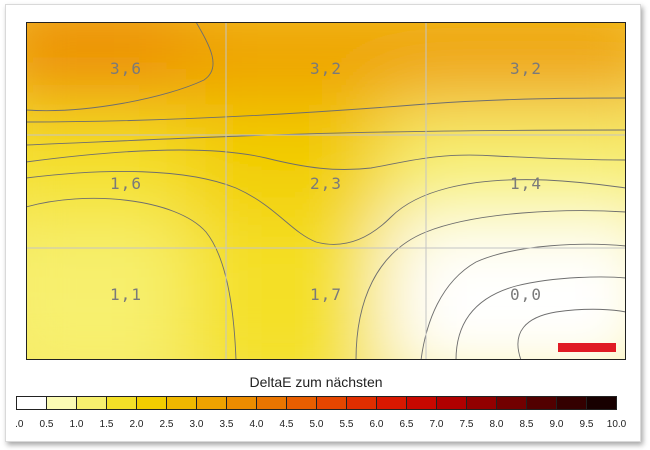  I want to click on legend-swatches, so click(316, 403).